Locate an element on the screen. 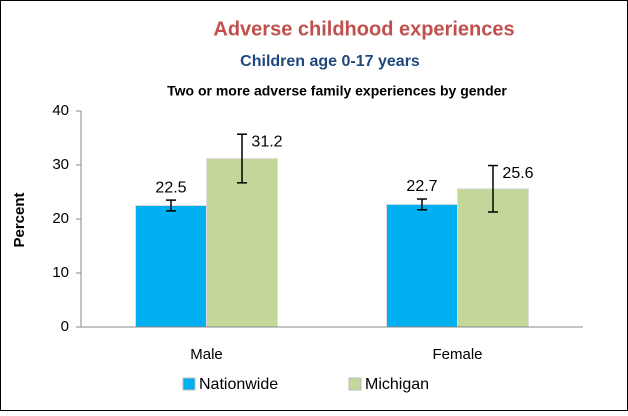  y-tick-label: 40 is located at coordinates (60, 110).